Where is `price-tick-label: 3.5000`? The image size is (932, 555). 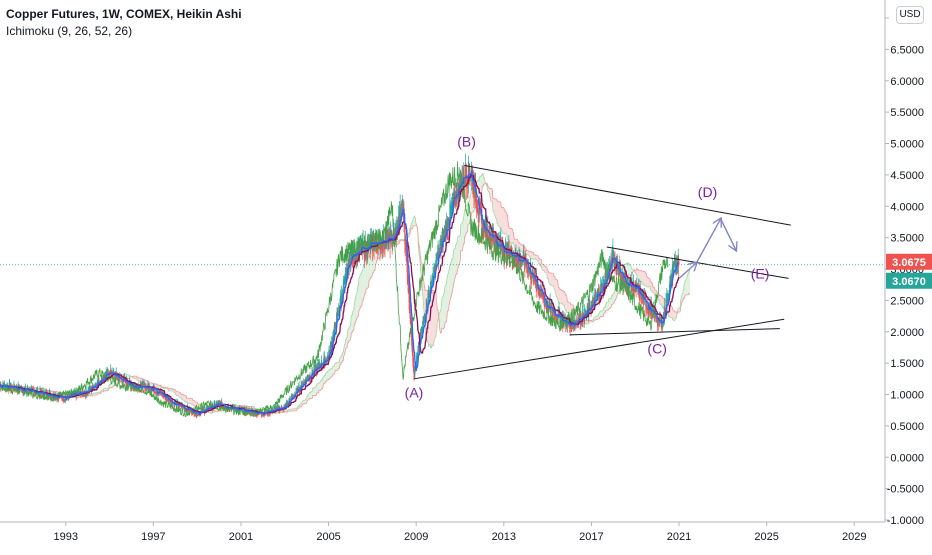
price-tick-label: 3.5000 is located at coordinates (907, 239).